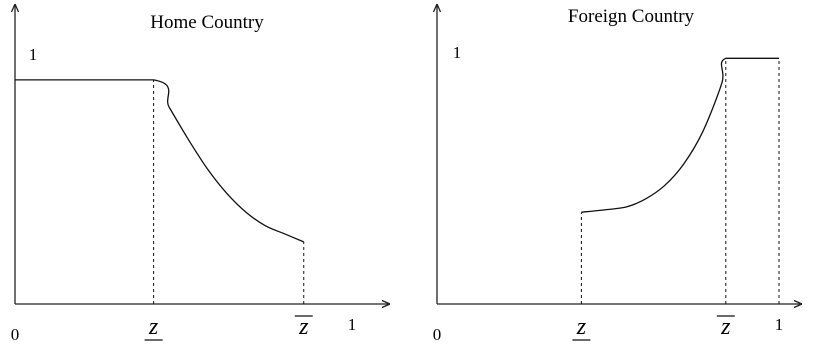  What do you see at coordinates (207, 22) in the screenshot?
I see `chart-title: Home Country` at bounding box center [207, 22].